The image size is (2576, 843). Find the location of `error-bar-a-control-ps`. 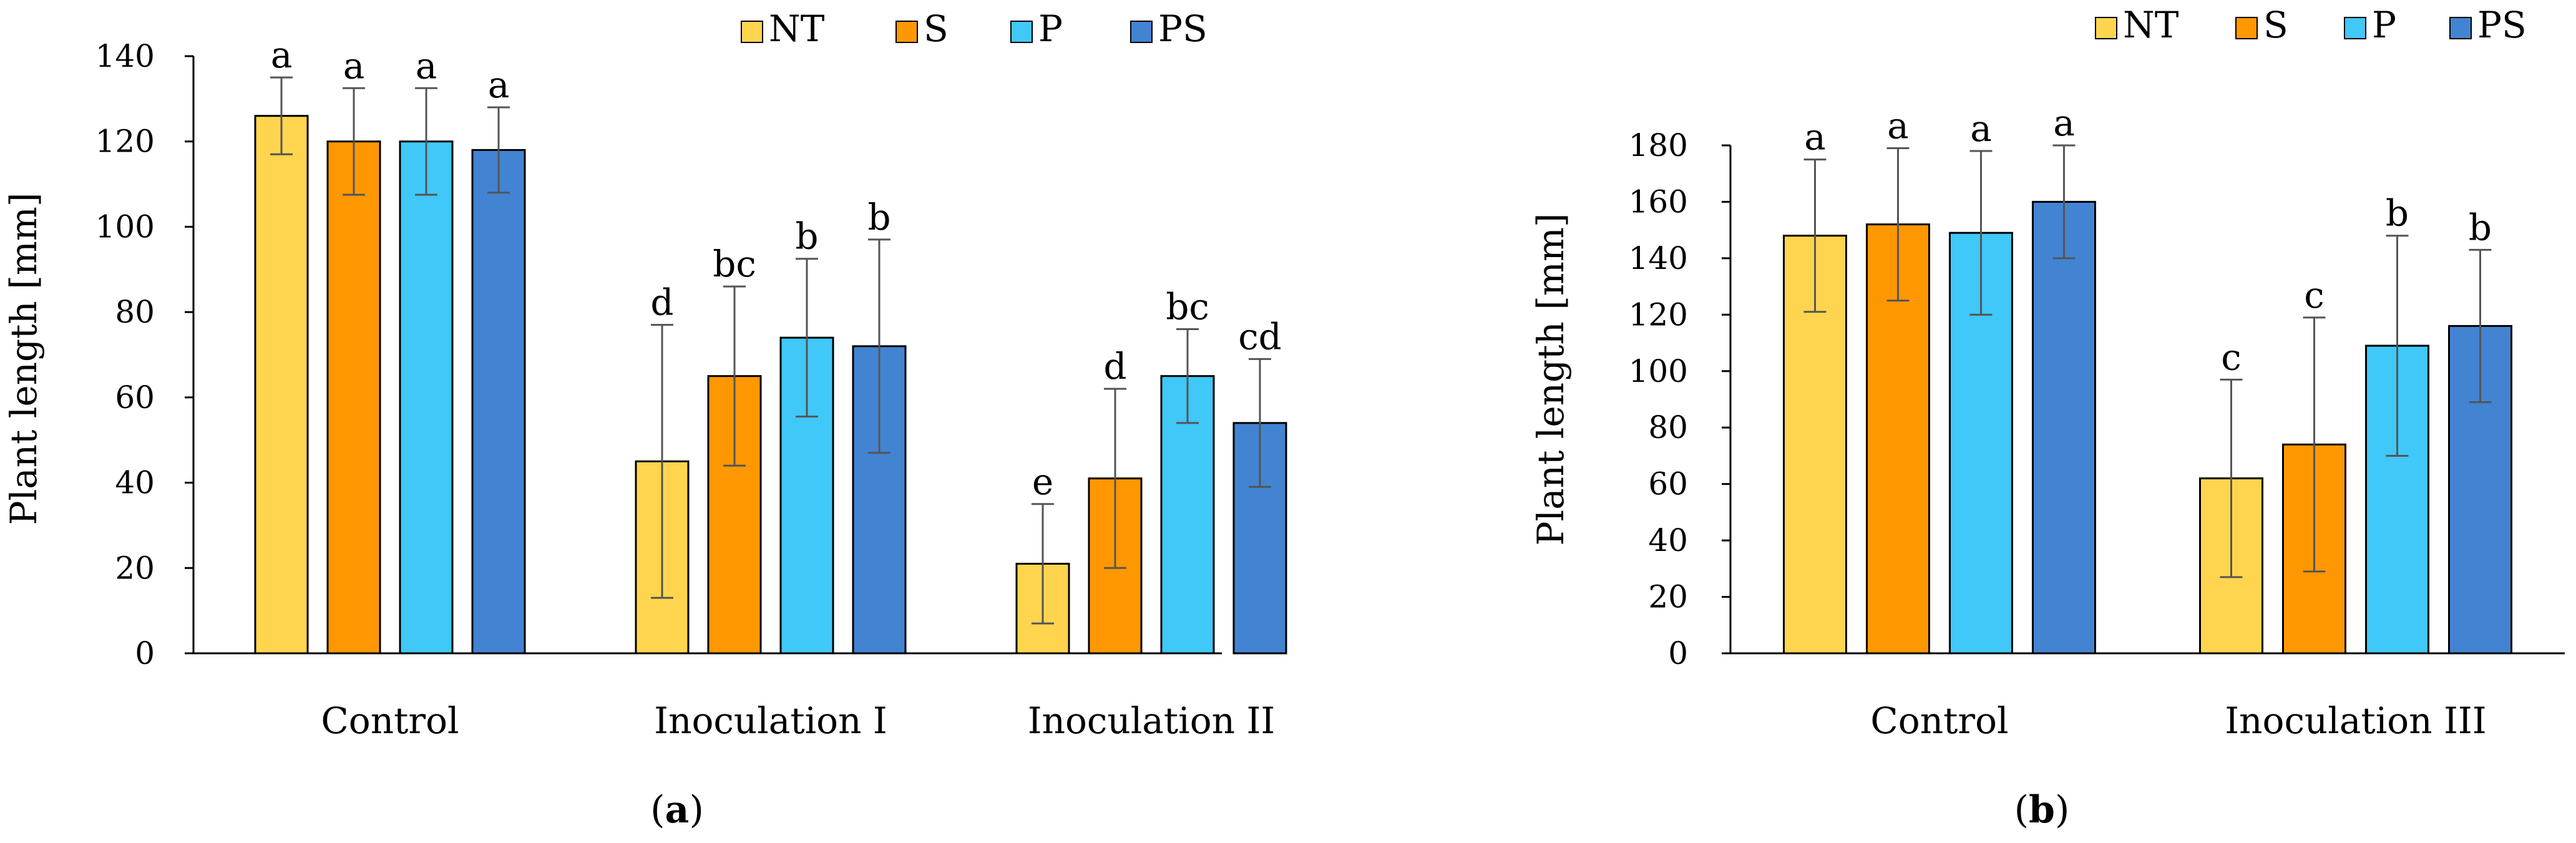

error-bar-a-control-ps is located at coordinates (498, 150).